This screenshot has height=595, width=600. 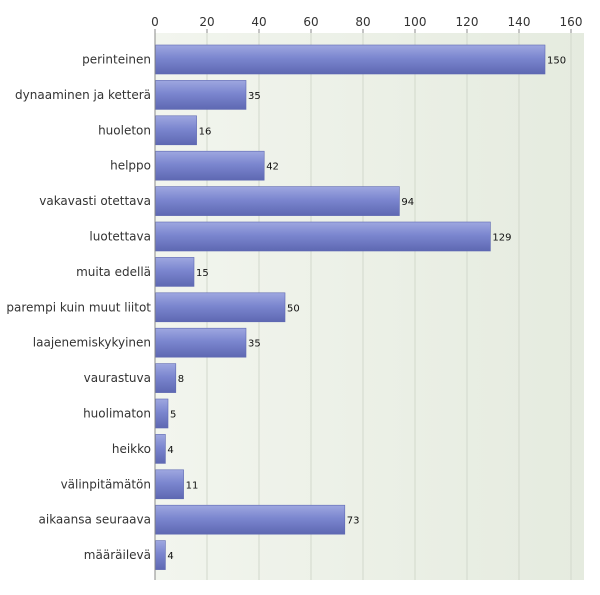 I want to click on category-label: välinpitämätön, so click(x=106, y=484).